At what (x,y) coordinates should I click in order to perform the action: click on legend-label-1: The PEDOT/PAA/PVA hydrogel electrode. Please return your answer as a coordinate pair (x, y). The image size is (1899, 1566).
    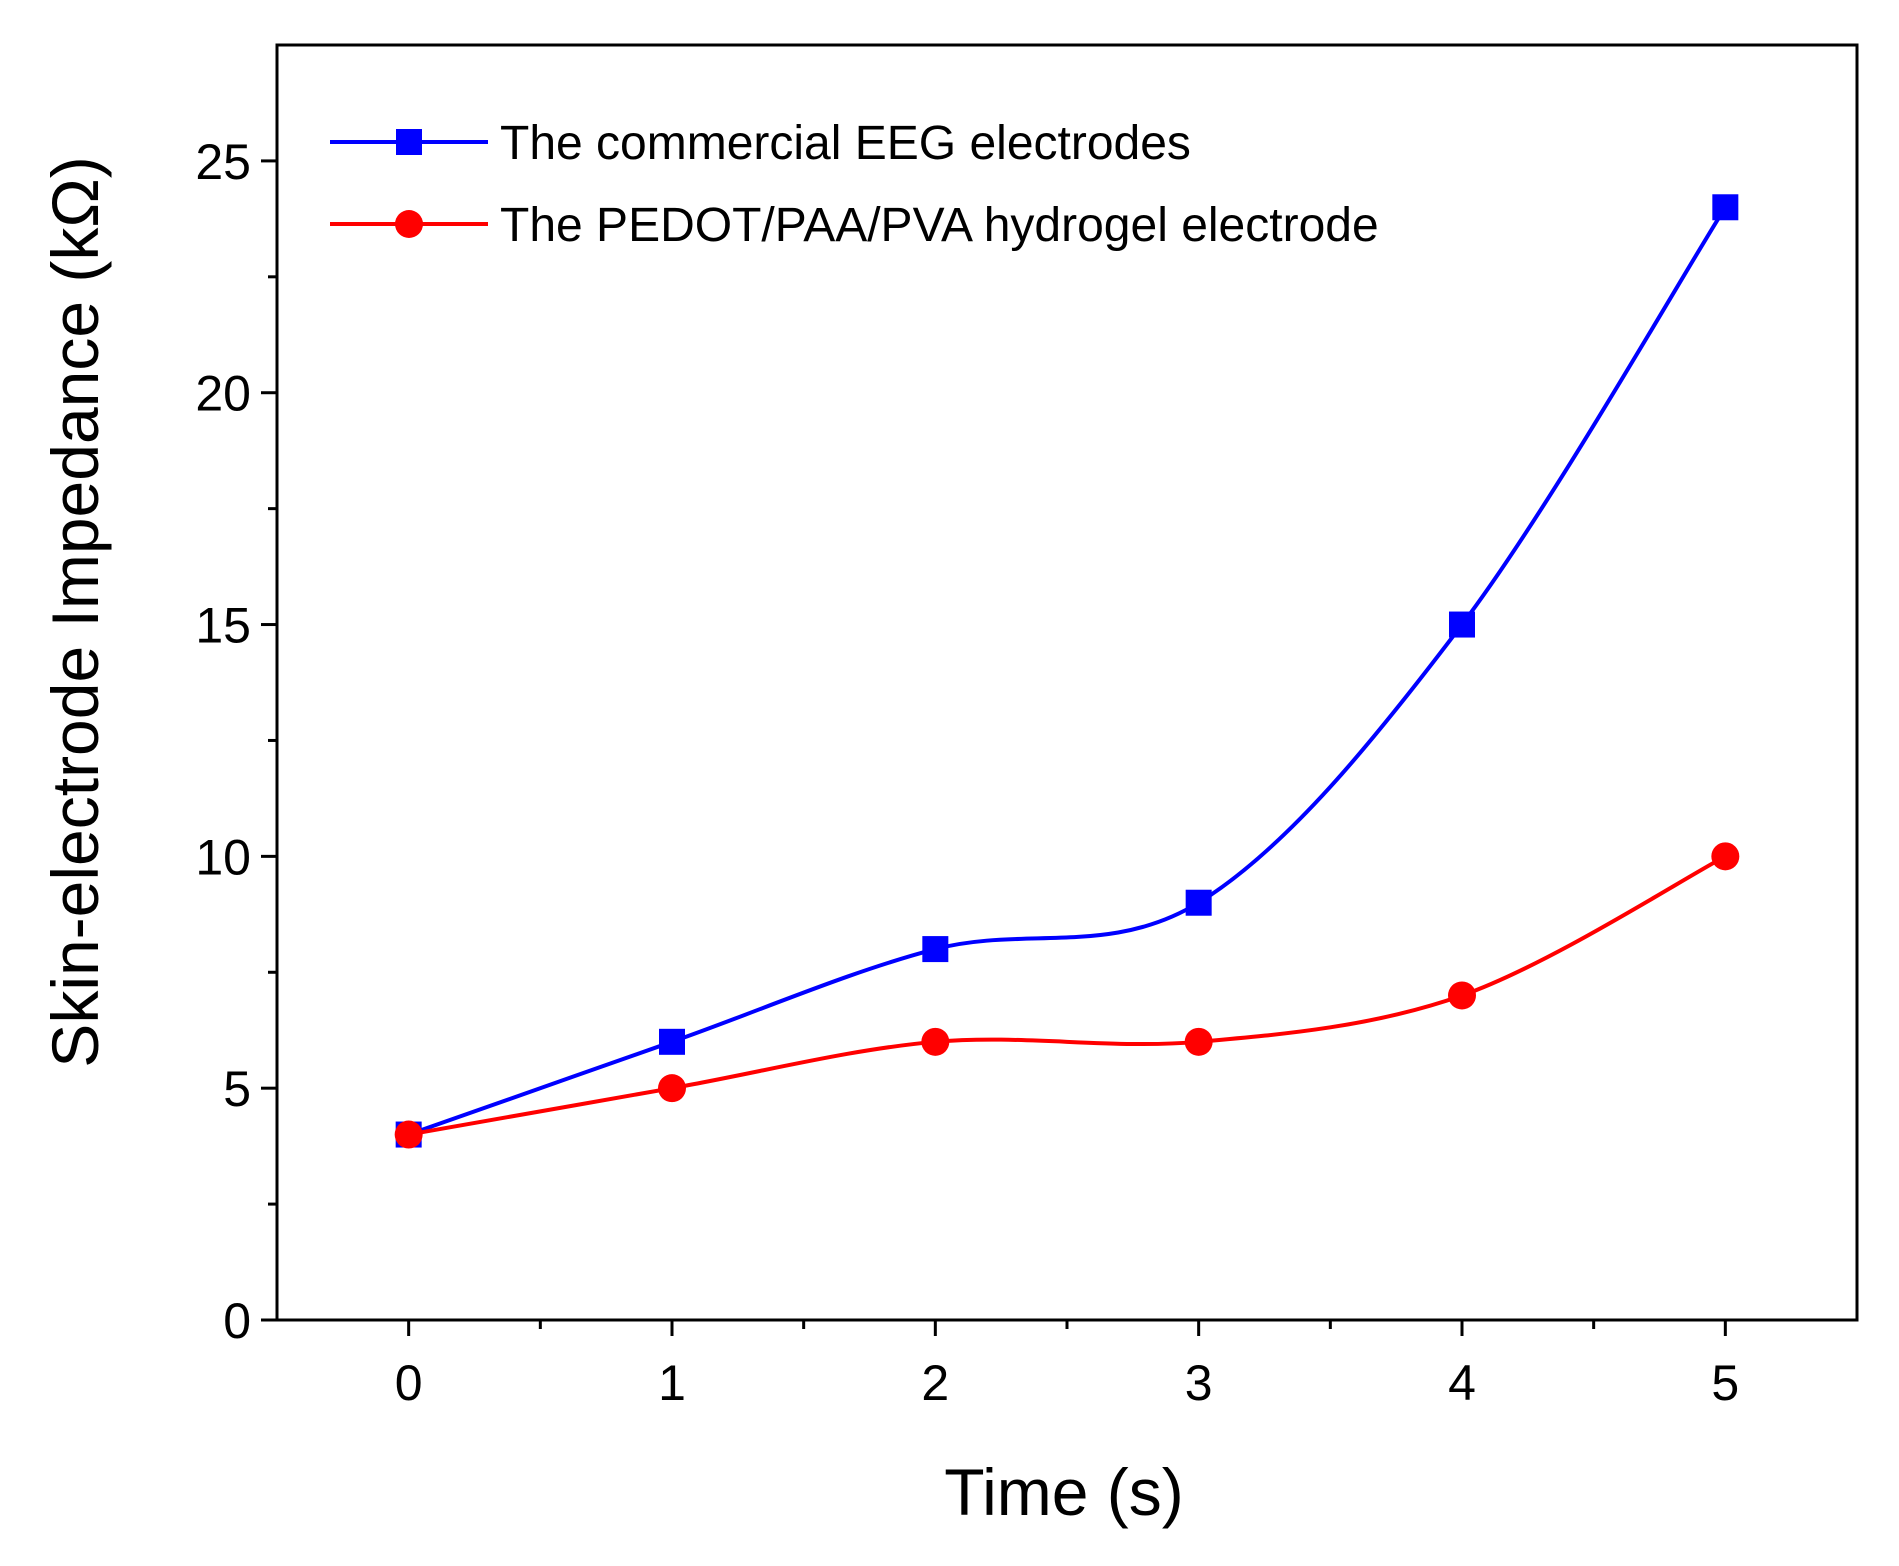
    Looking at the image, I should click on (939, 225).